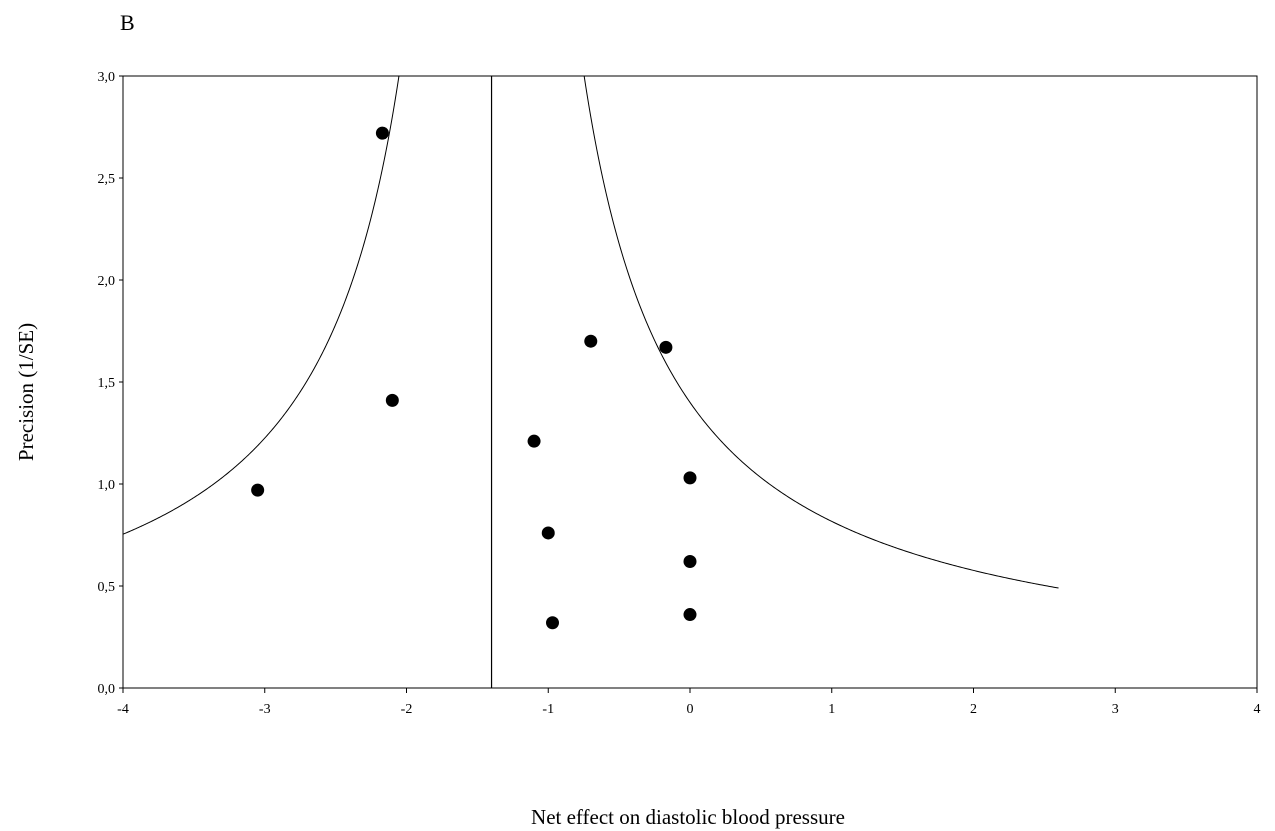 The image size is (1275, 831). I want to click on y-tick-label: 3,0, so click(107, 77).